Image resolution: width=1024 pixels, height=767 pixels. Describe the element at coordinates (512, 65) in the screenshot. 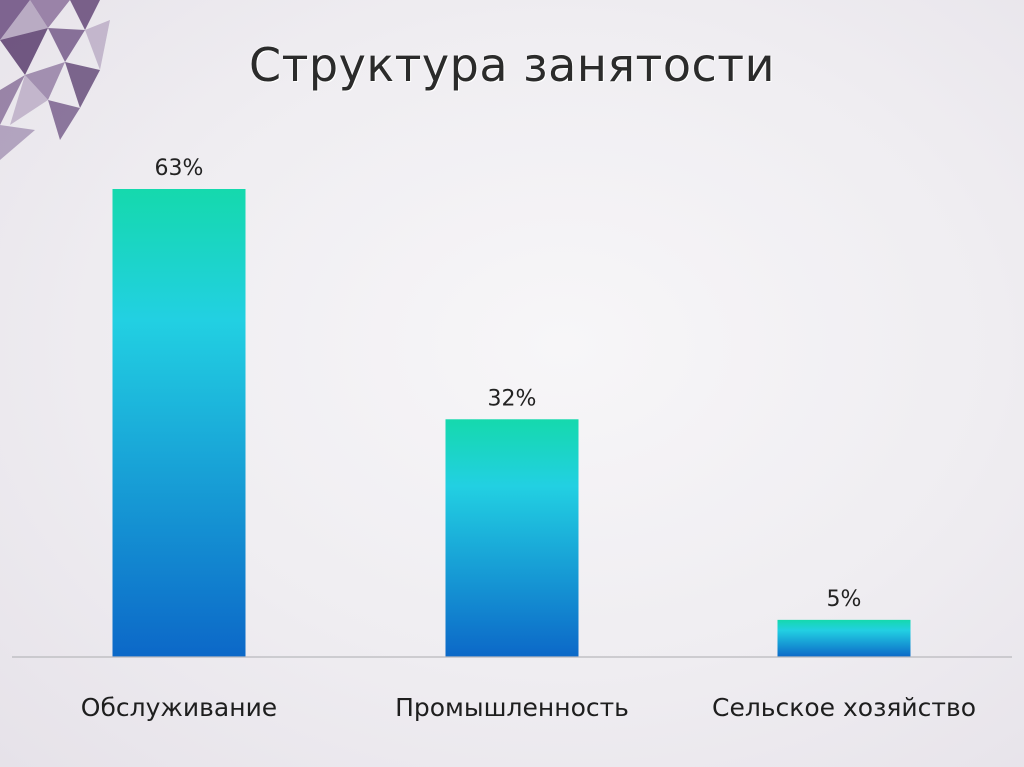

I see `chart-title: Структура занятости` at that location.